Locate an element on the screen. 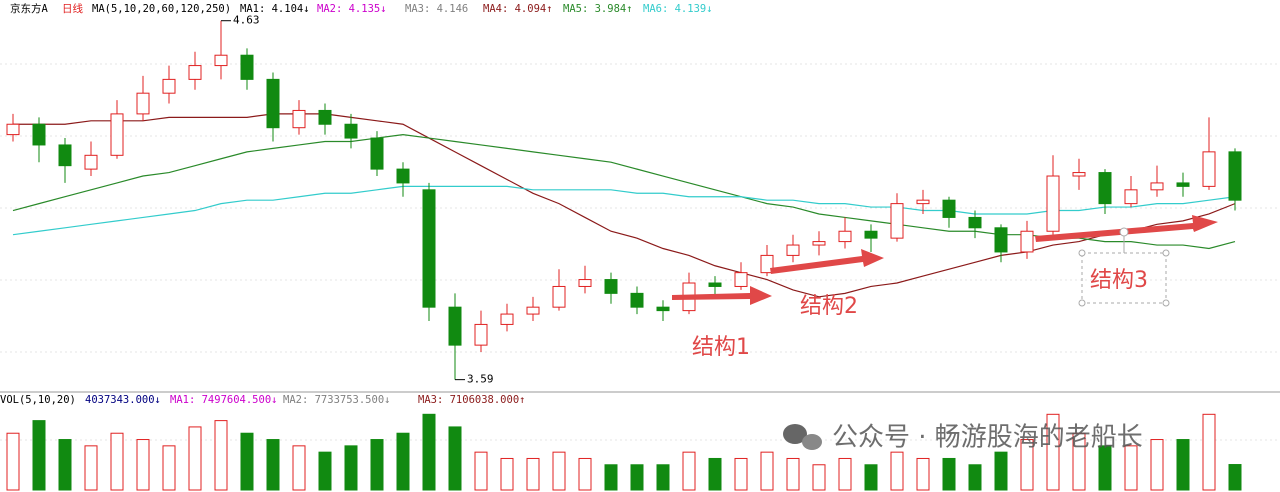 This screenshot has height=492, width=1280. annotation: 结构3 is located at coordinates (1119, 280).